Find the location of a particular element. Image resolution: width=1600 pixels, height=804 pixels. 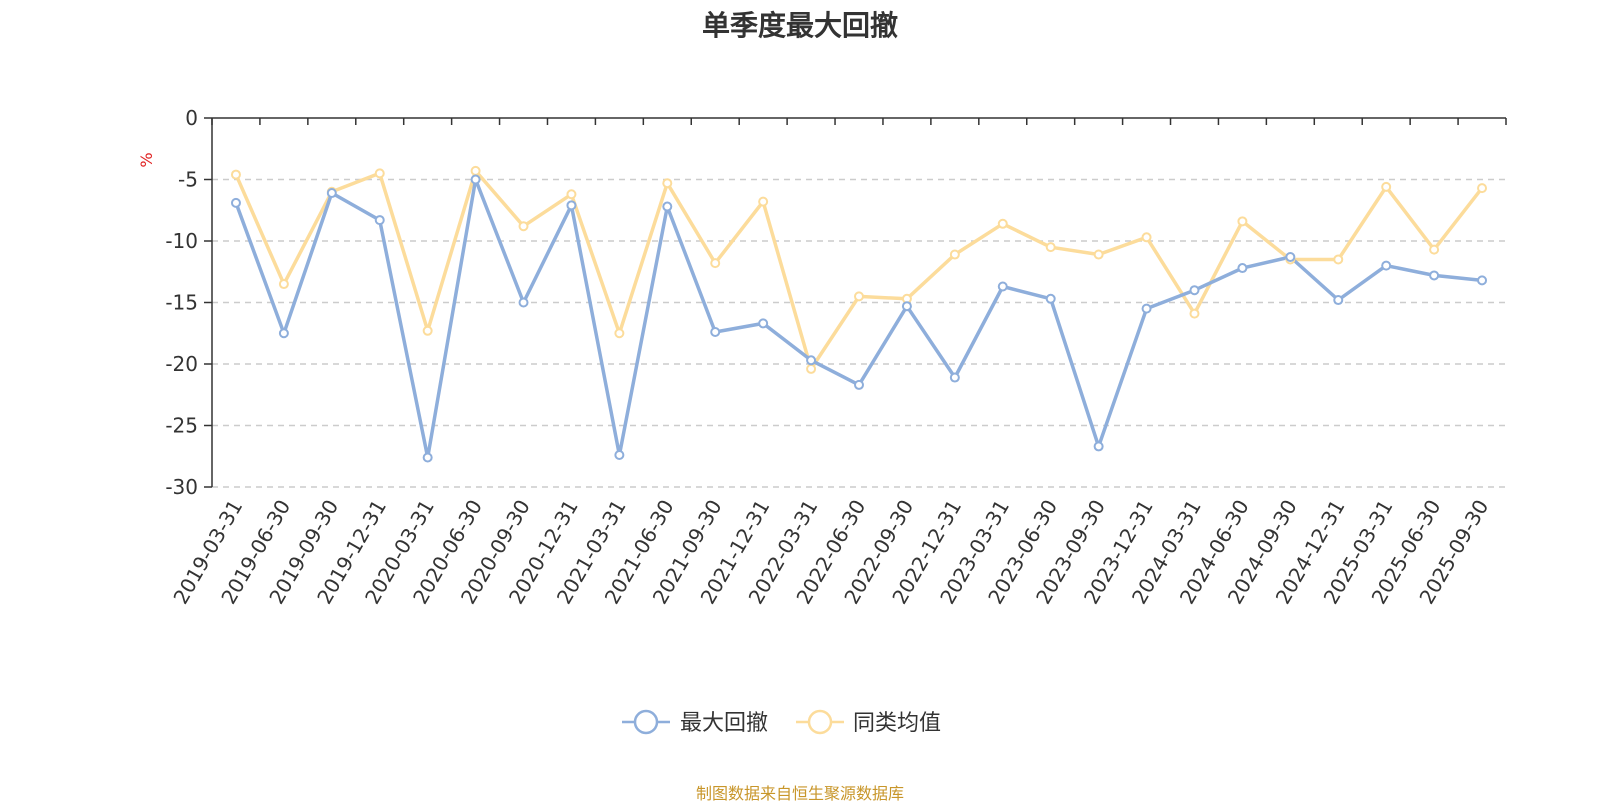

y-tick-label: -10 is located at coordinates (181, 241).